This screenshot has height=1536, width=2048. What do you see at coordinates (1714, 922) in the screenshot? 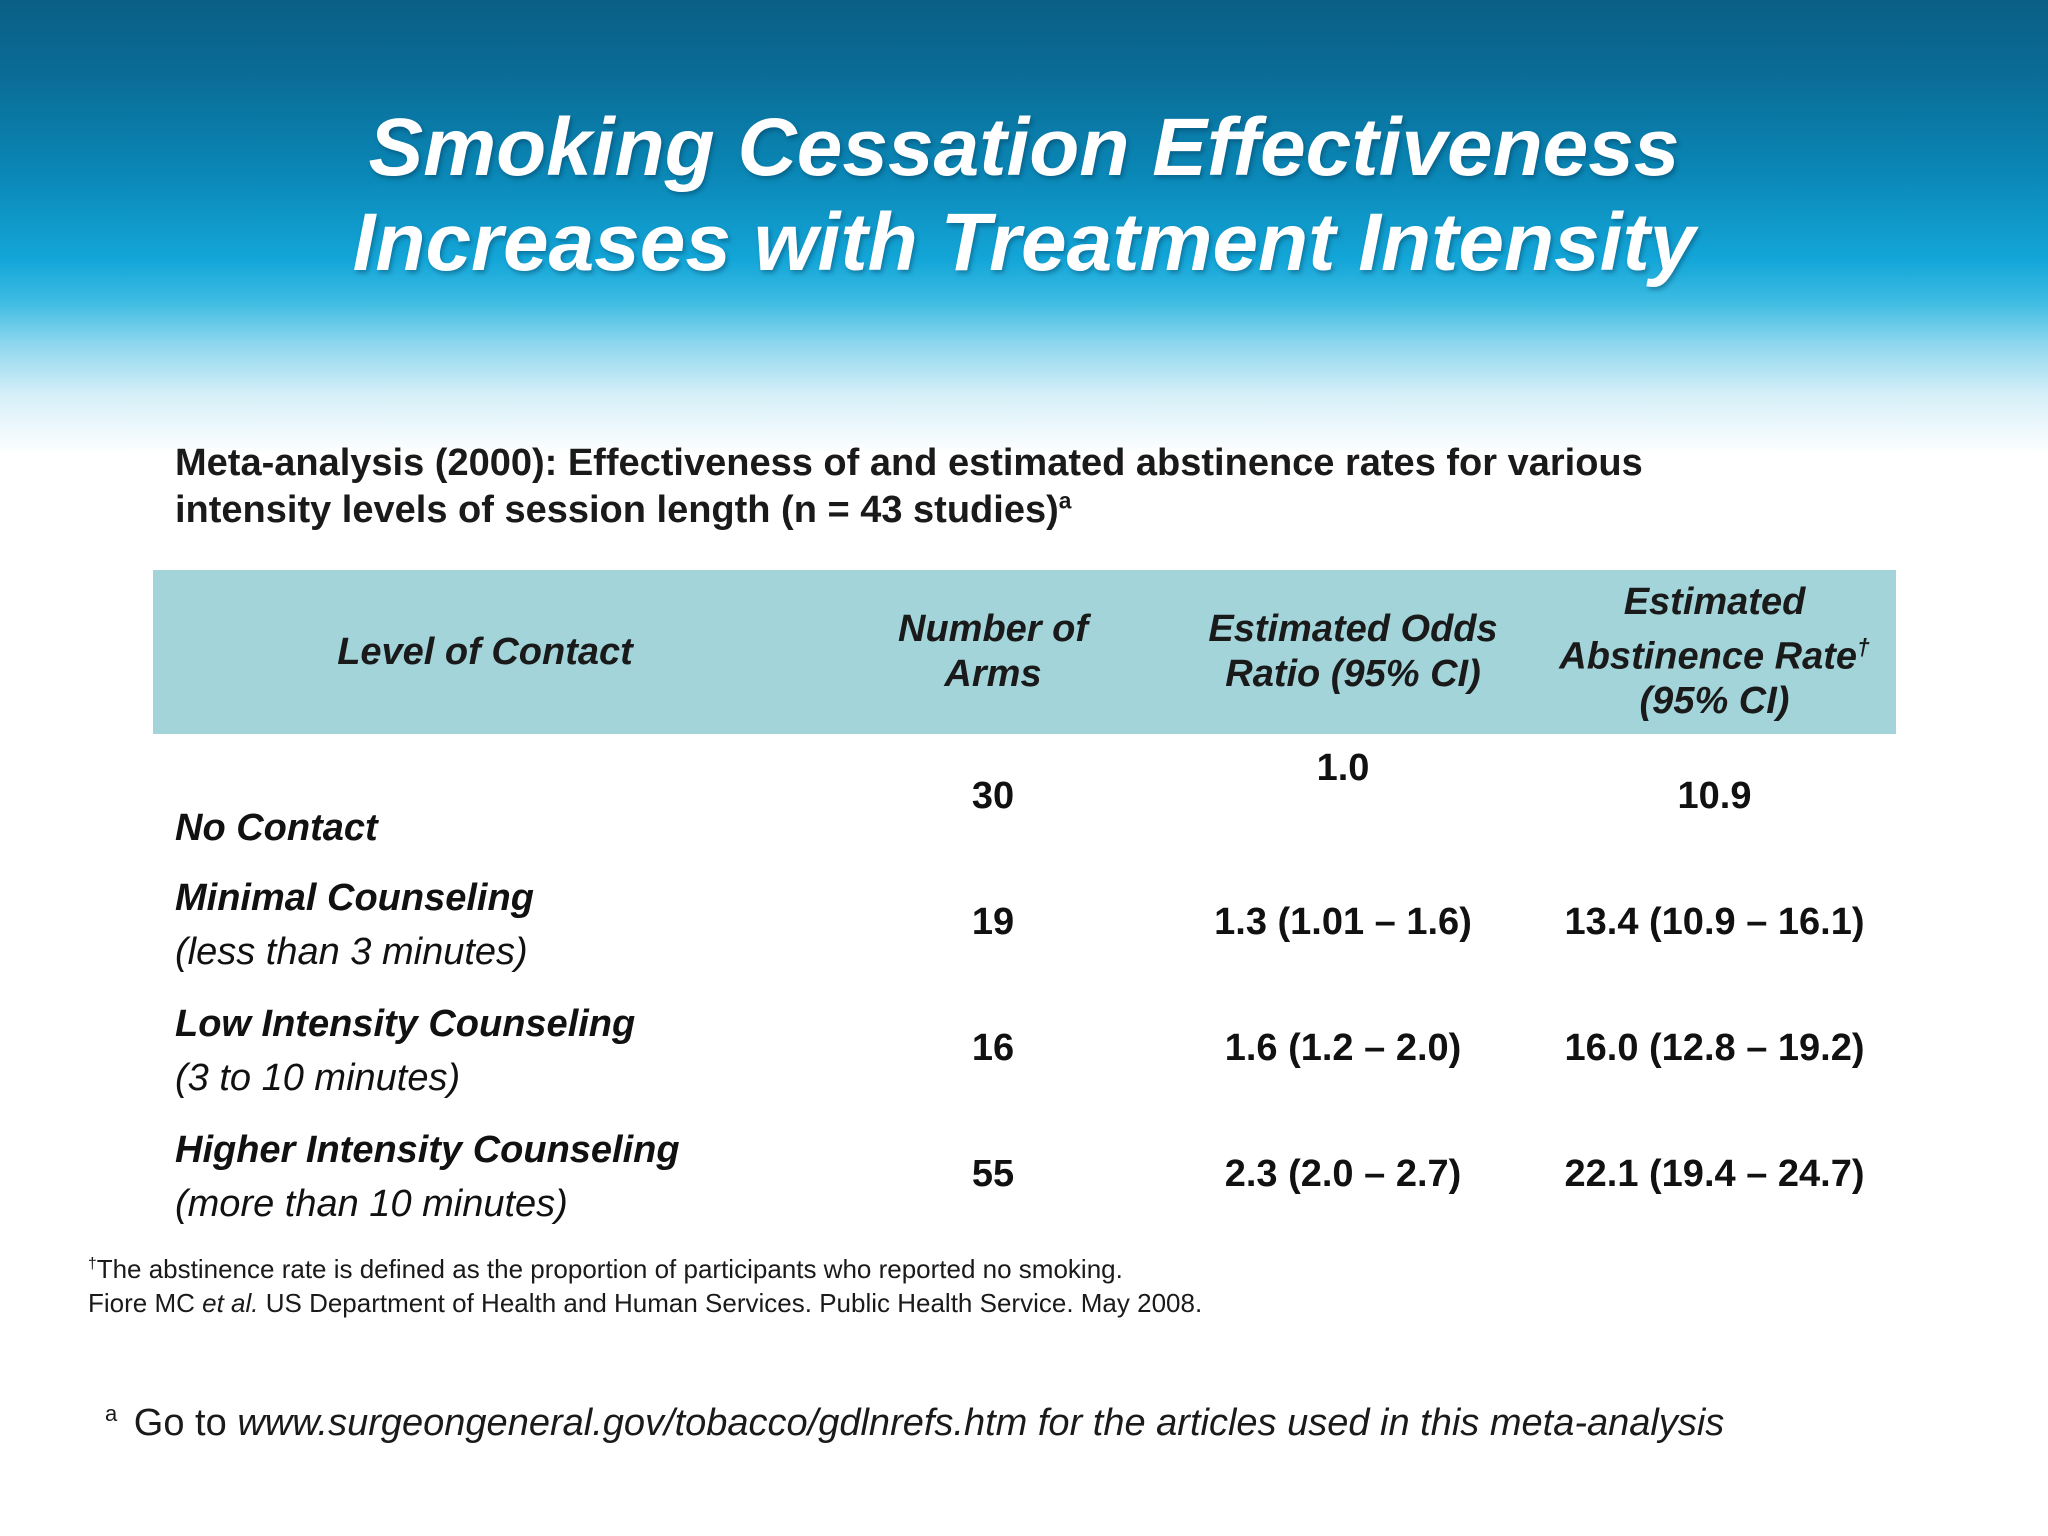
I see `row-abstinence-rate: 13.4 (10.9 – 16.1)` at bounding box center [1714, 922].